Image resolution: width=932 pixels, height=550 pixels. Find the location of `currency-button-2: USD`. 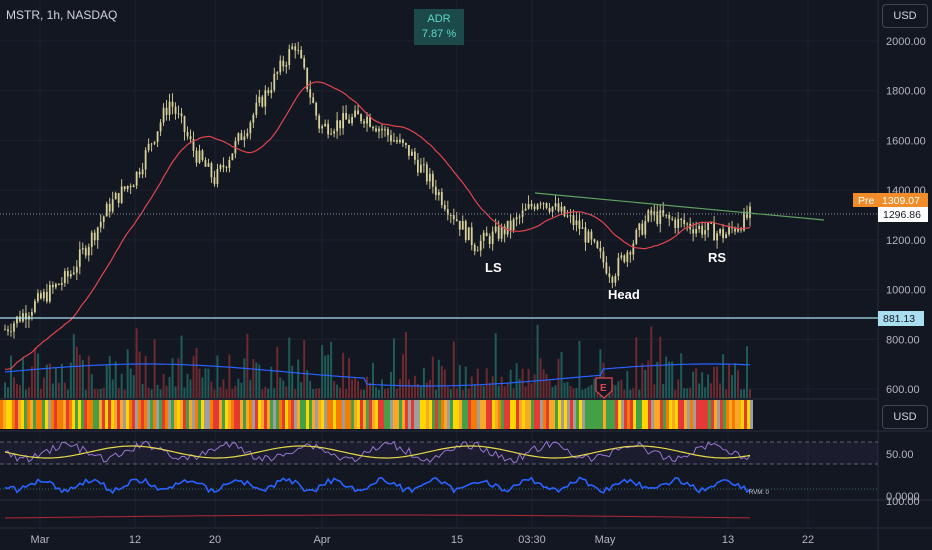

currency-button-2: USD is located at coordinates (905, 417).